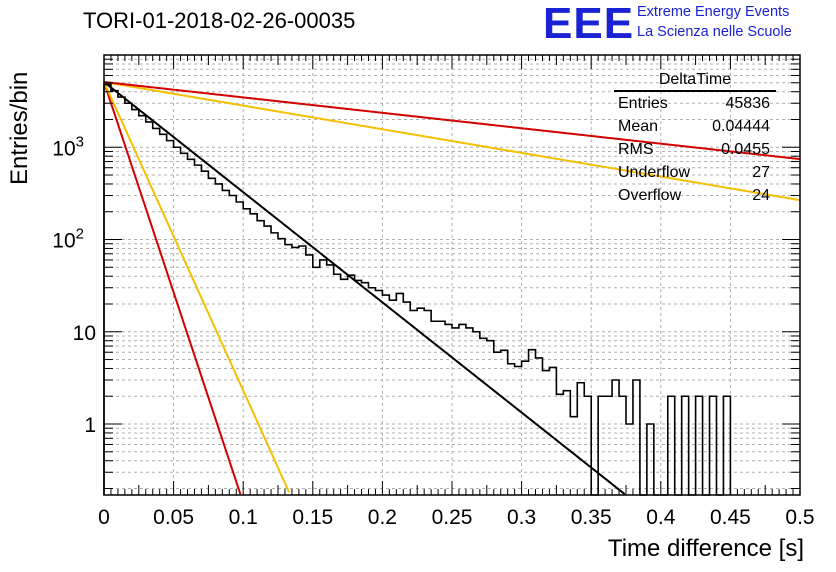 This screenshot has height=572, width=836. What do you see at coordinates (713, 12) in the screenshot?
I see `logo-line-1: Extreme Energy Events` at bounding box center [713, 12].